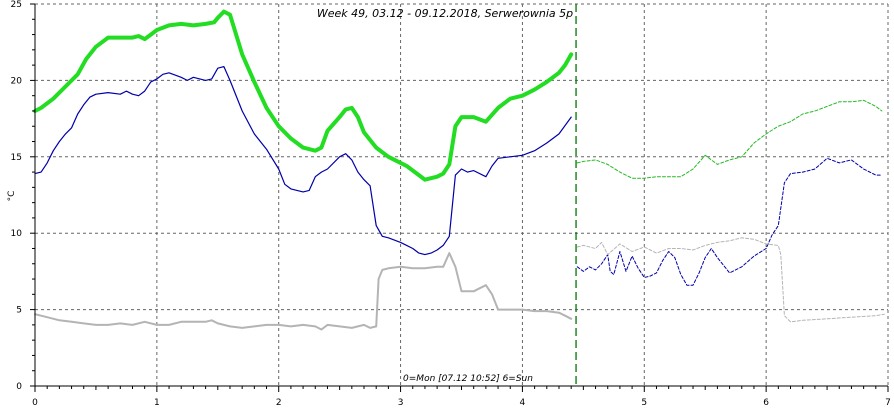 Image resolution: width=894 pixels, height=411 pixels. What do you see at coordinates (19, 311) in the screenshot?
I see `y-tick-label-1: 5` at bounding box center [19, 311].